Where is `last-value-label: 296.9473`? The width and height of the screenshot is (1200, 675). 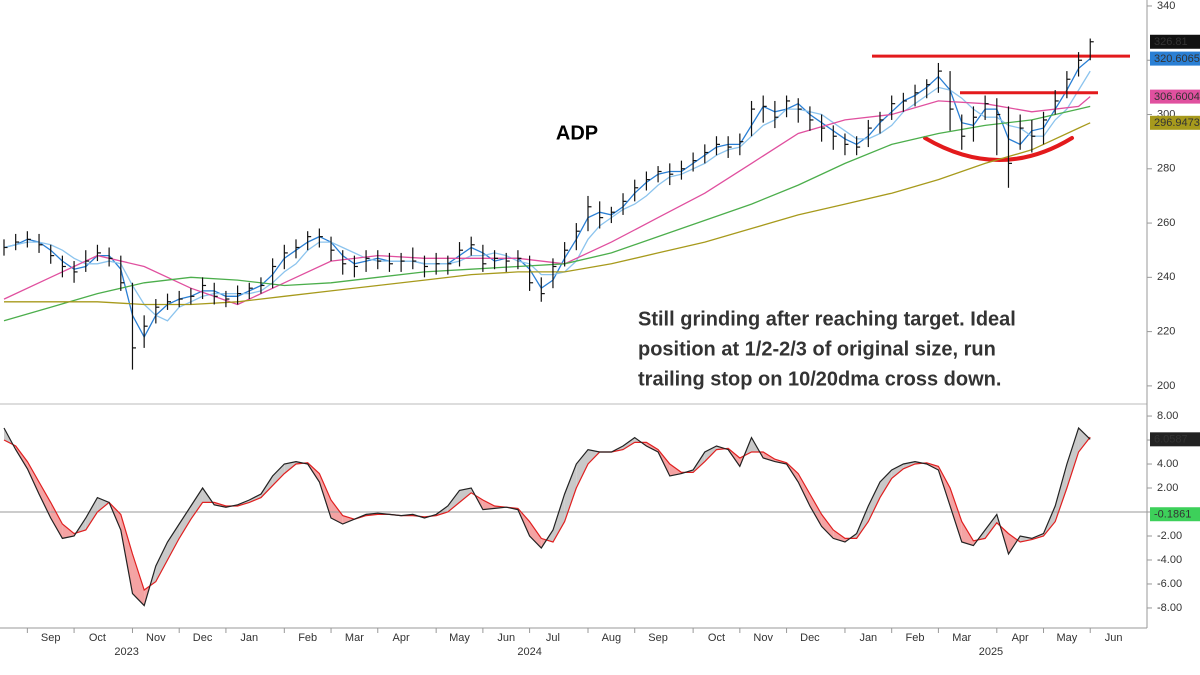
last-value-label: 296.9473 is located at coordinates (1177, 123).